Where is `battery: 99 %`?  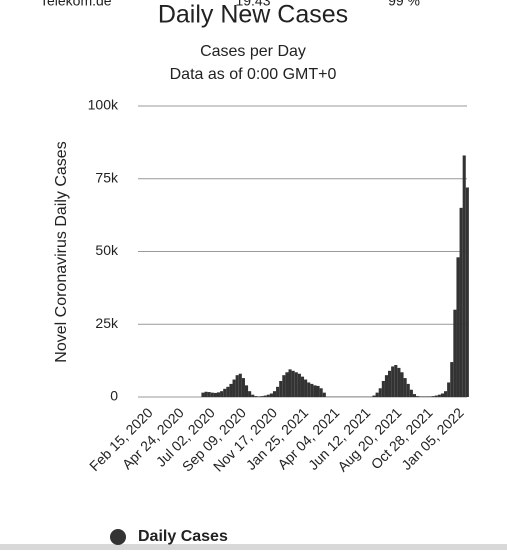
battery: 99 % is located at coordinates (404, 4).